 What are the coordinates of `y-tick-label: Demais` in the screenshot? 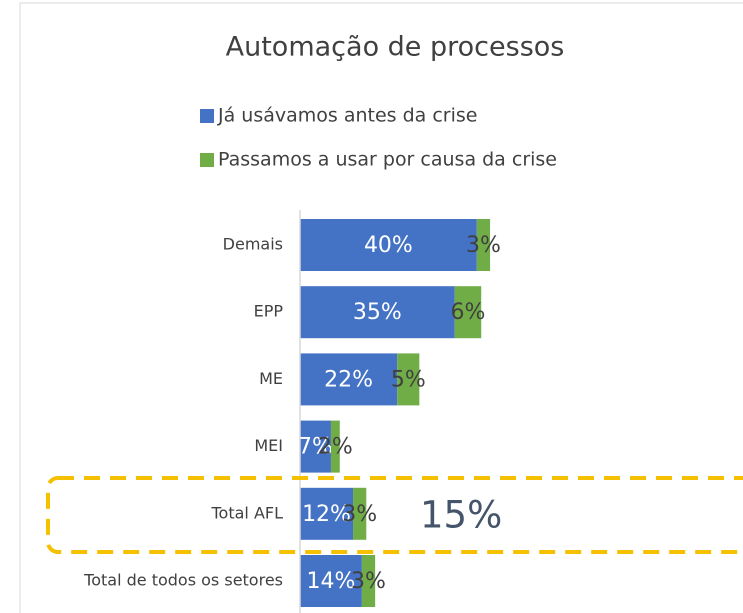 It's located at (253, 244).